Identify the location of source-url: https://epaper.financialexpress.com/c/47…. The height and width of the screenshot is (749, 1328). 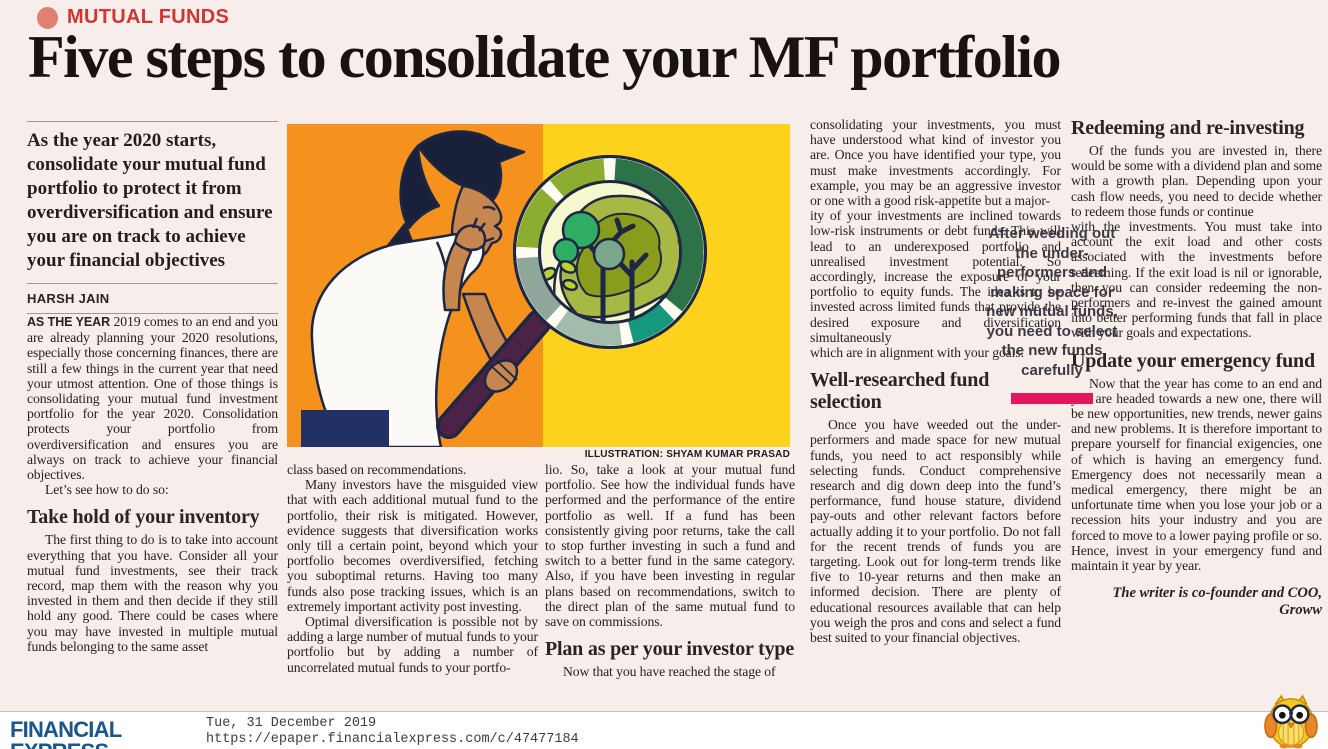
(392, 739).